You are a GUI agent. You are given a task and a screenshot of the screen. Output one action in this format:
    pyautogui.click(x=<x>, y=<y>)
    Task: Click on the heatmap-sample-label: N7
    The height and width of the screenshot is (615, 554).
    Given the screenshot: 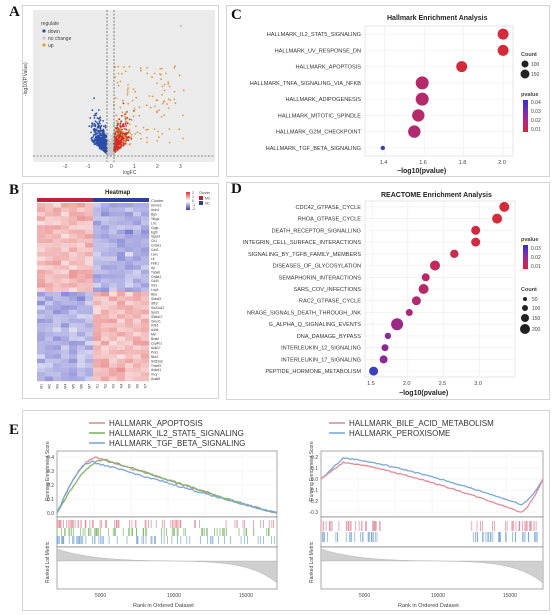 What is the action you would take?
    pyautogui.click(x=146, y=386)
    